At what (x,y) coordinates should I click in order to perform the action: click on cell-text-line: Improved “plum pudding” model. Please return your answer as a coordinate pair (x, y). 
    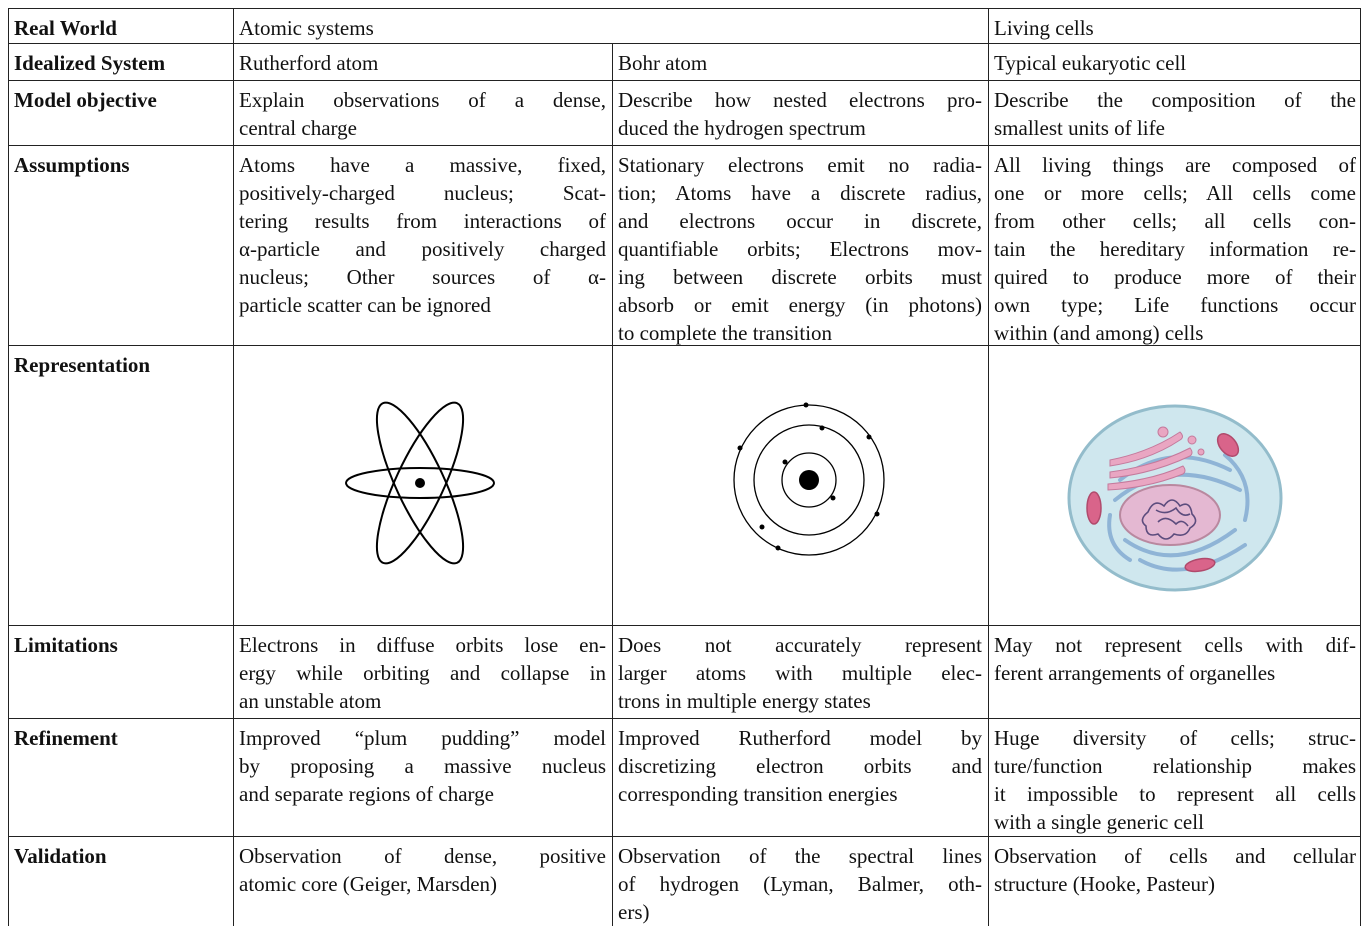
    Looking at the image, I should click on (422, 738).